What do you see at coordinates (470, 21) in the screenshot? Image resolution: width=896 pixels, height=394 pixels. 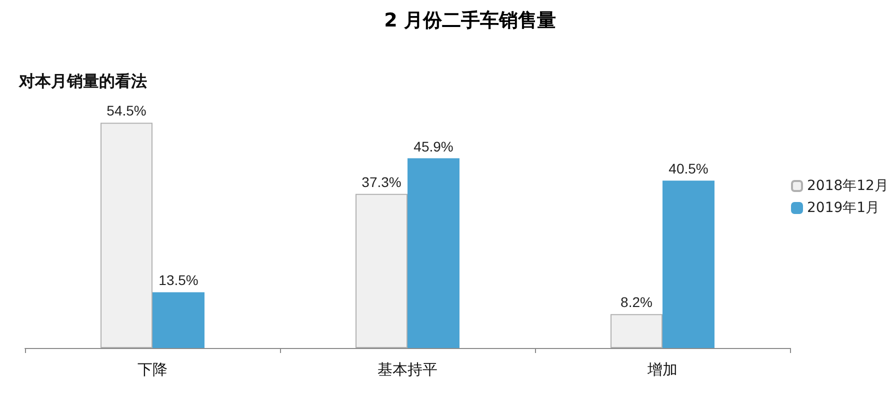 I see `chart-title: 2 月份二手车销售量` at bounding box center [470, 21].